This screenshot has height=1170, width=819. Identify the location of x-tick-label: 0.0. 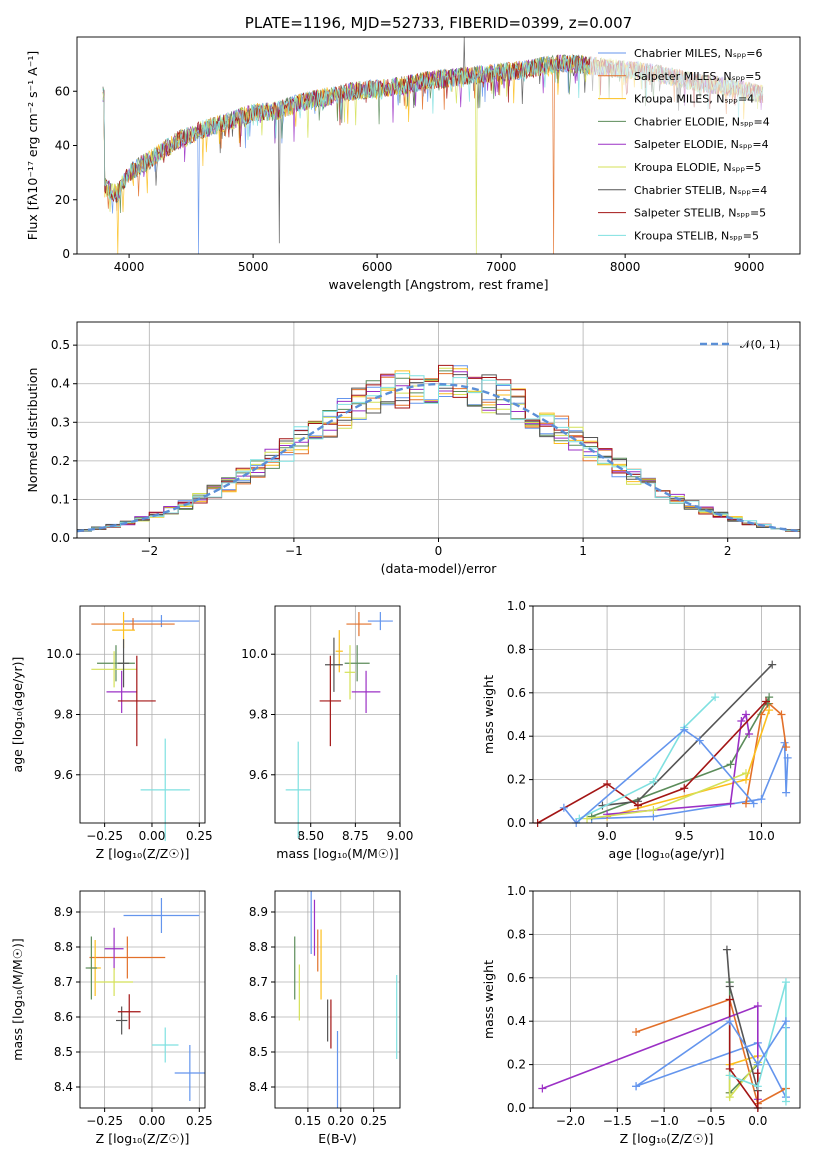
(757, 1121).